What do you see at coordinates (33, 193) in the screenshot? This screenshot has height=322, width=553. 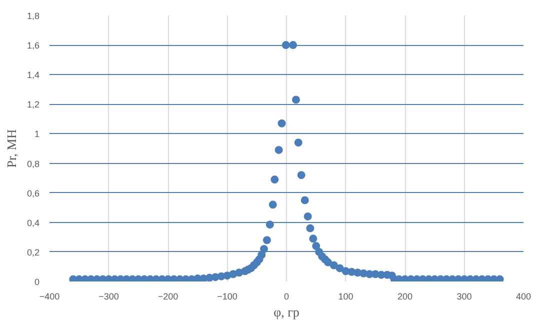 I see `y-tick-label: 0,6` at bounding box center [33, 193].